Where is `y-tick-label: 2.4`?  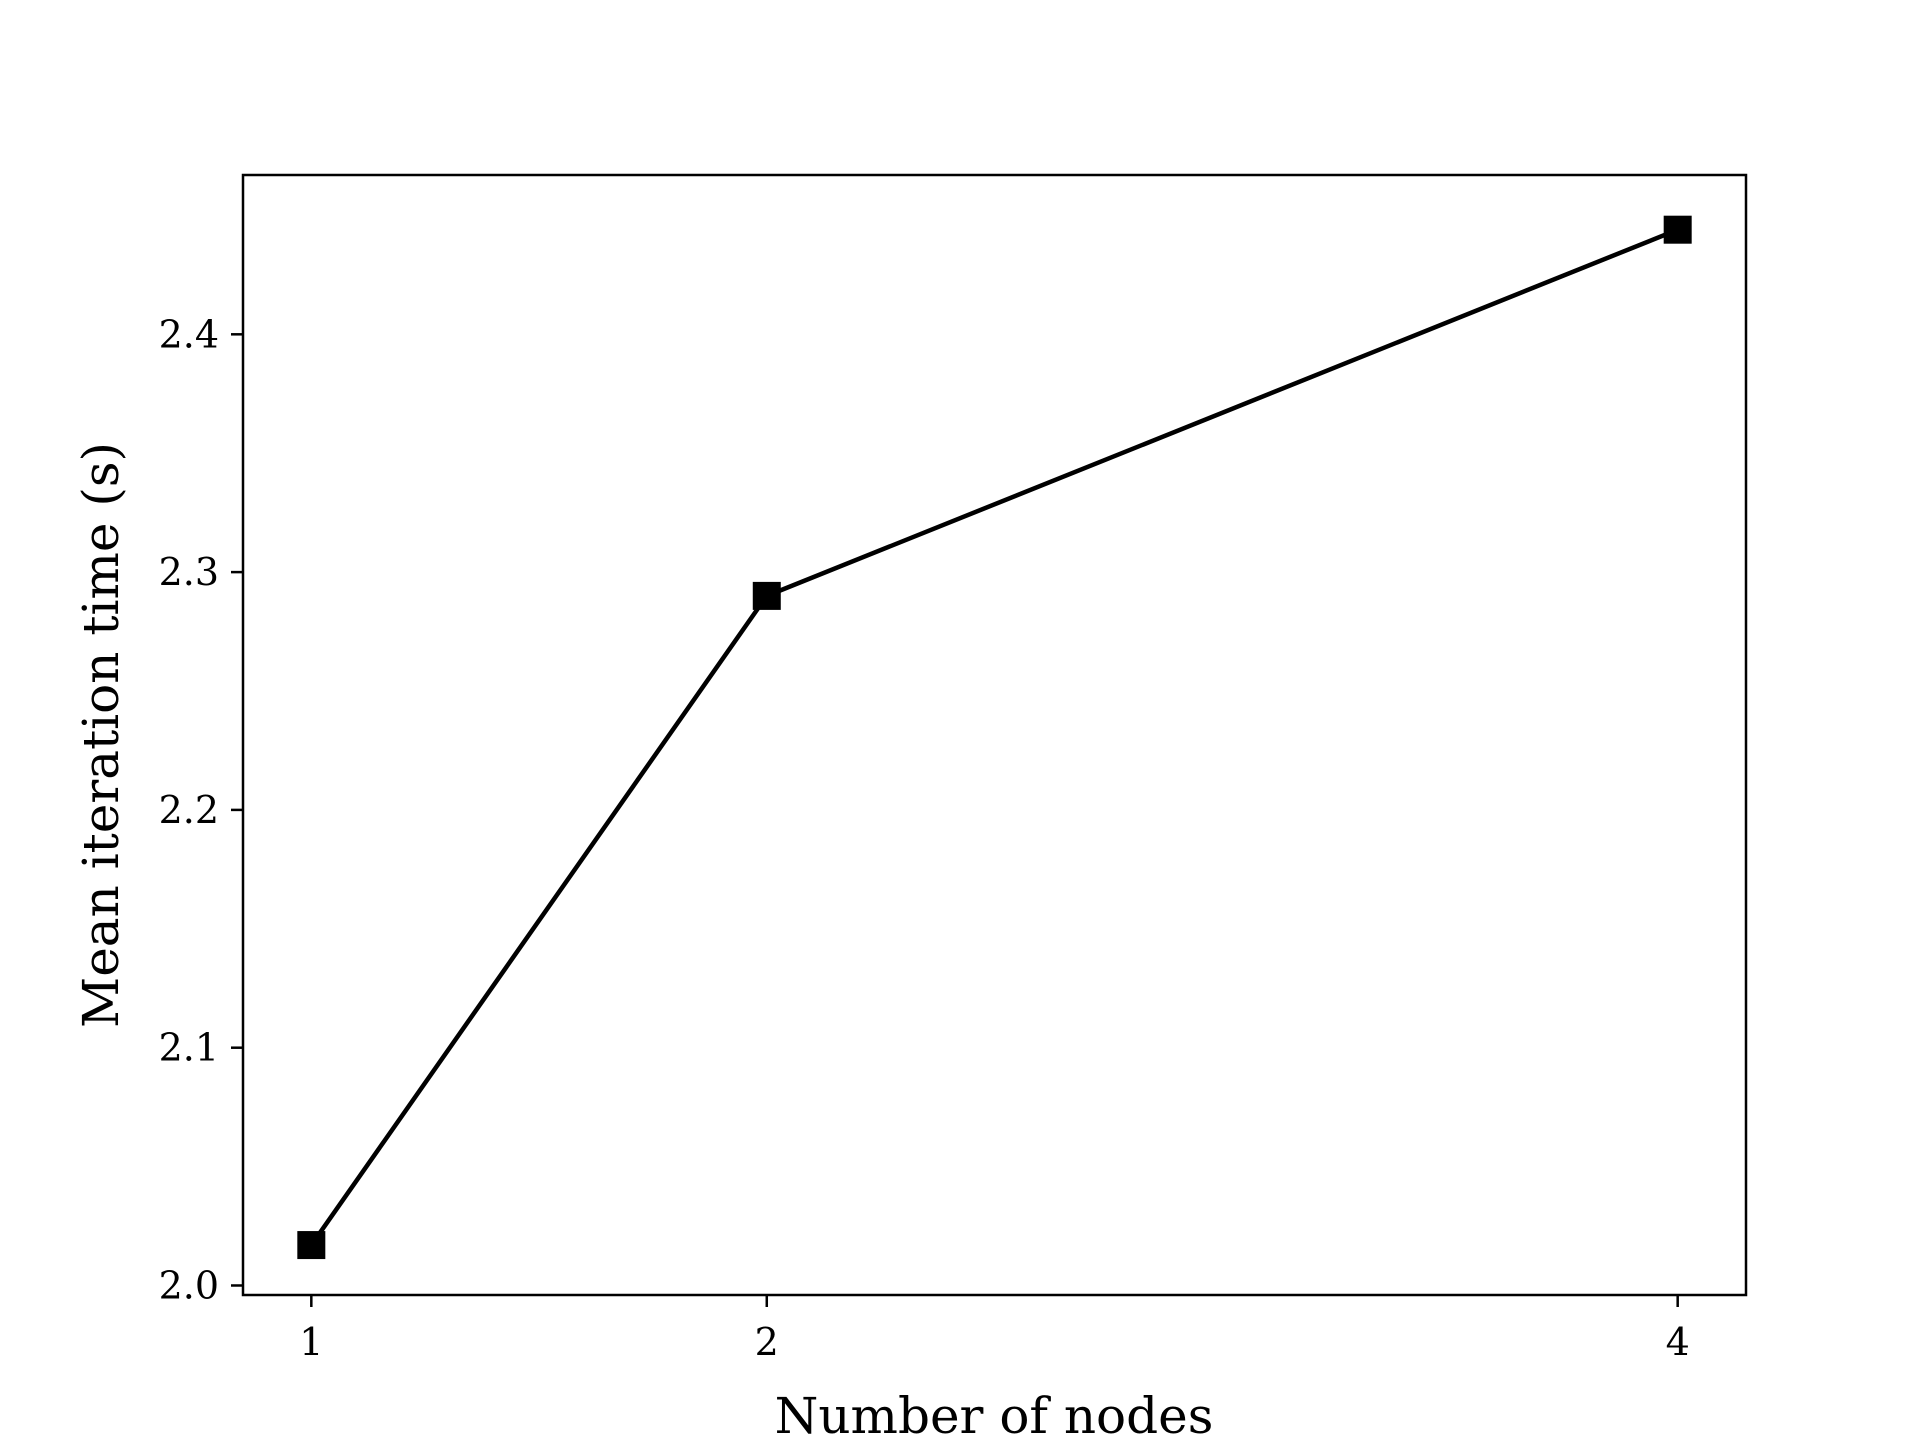
y-tick-label: 2.4 is located at coordinates (189, 334).